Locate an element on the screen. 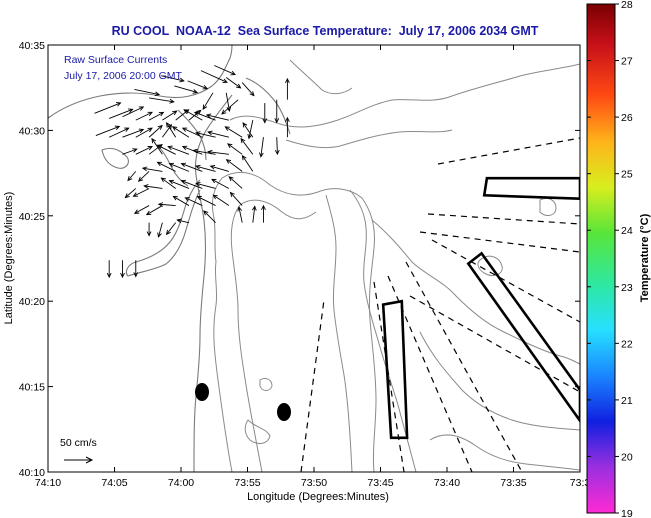 The width and height of the screenshot is (651, 518). y-tick-label: 40:25 is located at coordinates (32, 217).